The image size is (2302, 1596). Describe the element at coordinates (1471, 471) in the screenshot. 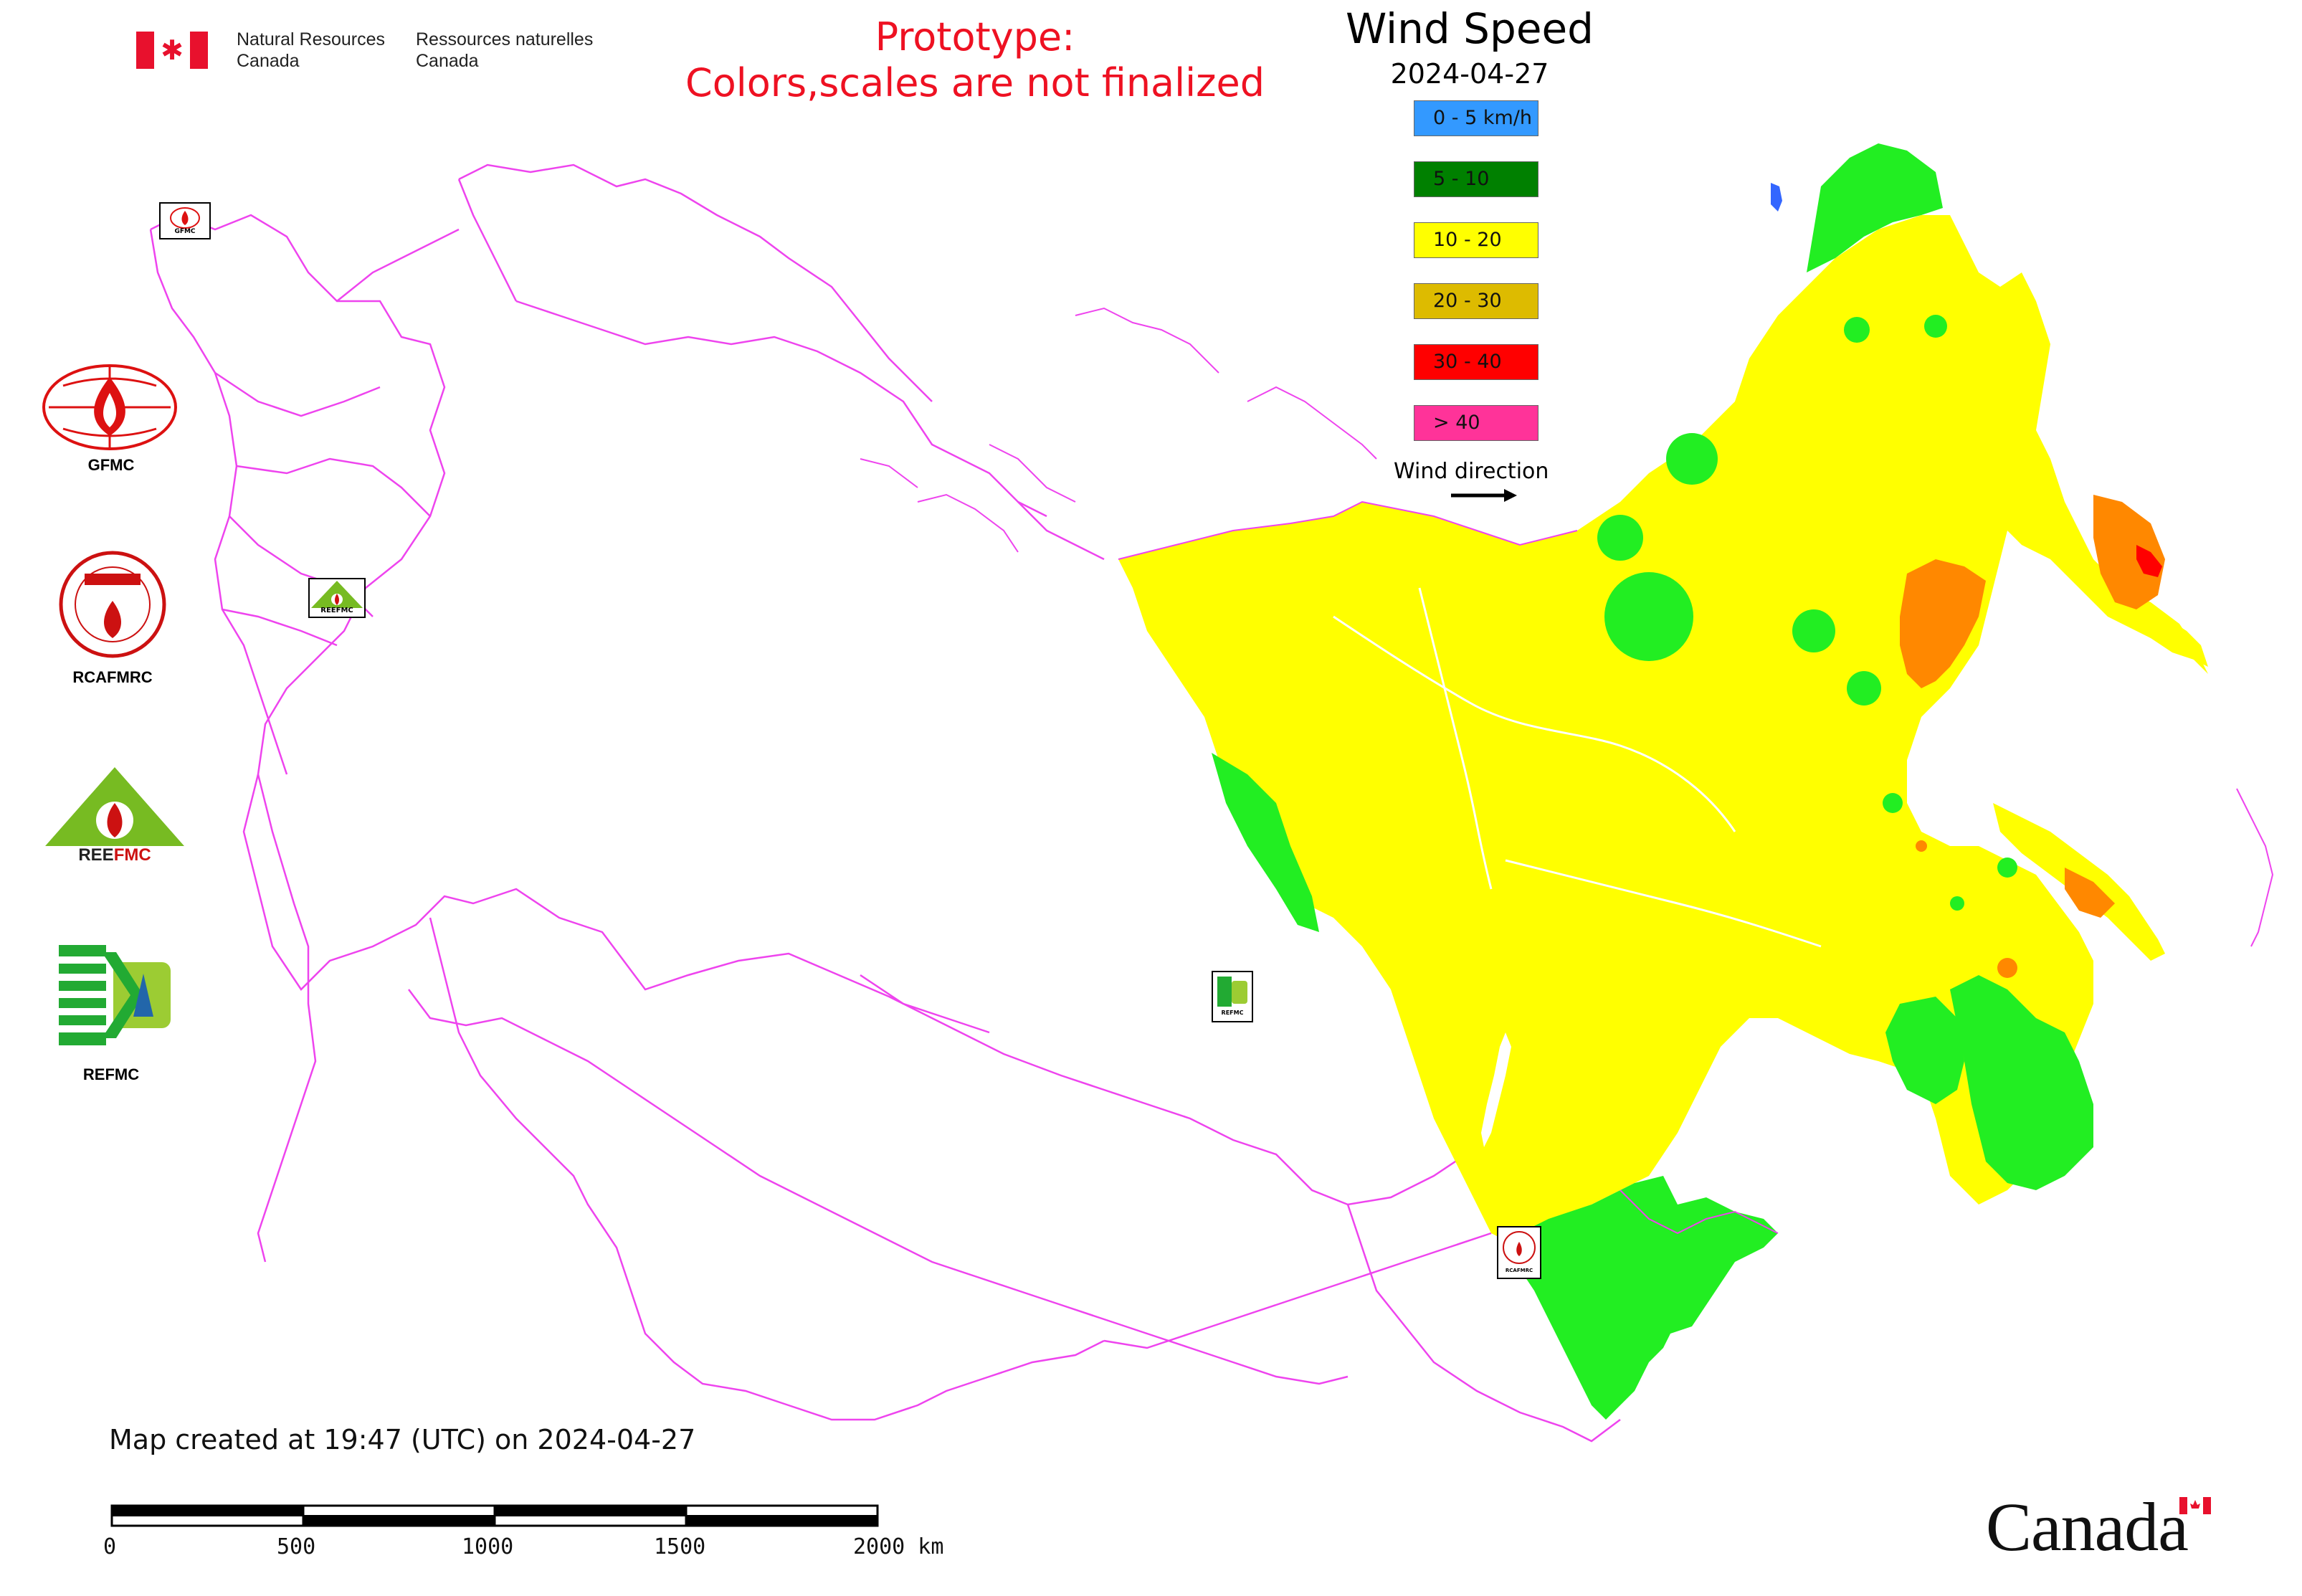

I see `wind-direction-label: Wind direction` at that location.